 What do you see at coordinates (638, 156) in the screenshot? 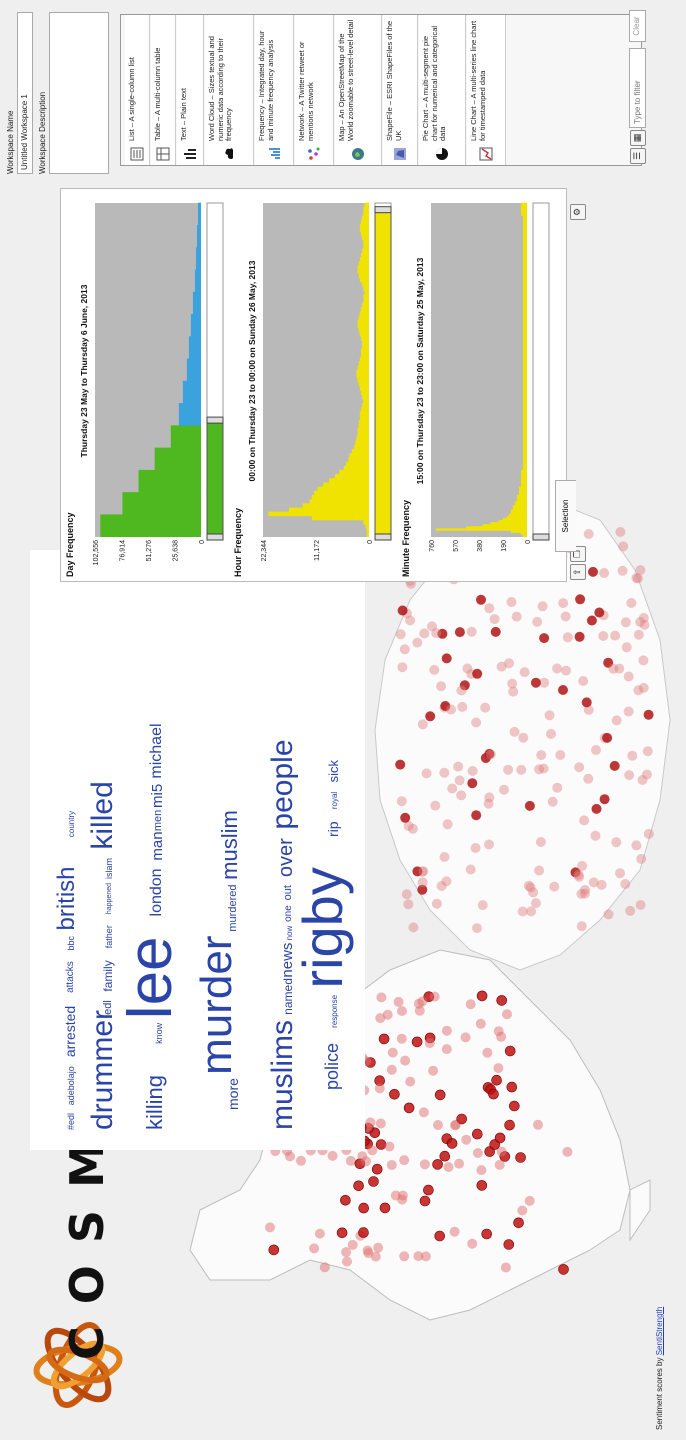
I see `list-view-icon: ☰` at bounding box center [638, 156].